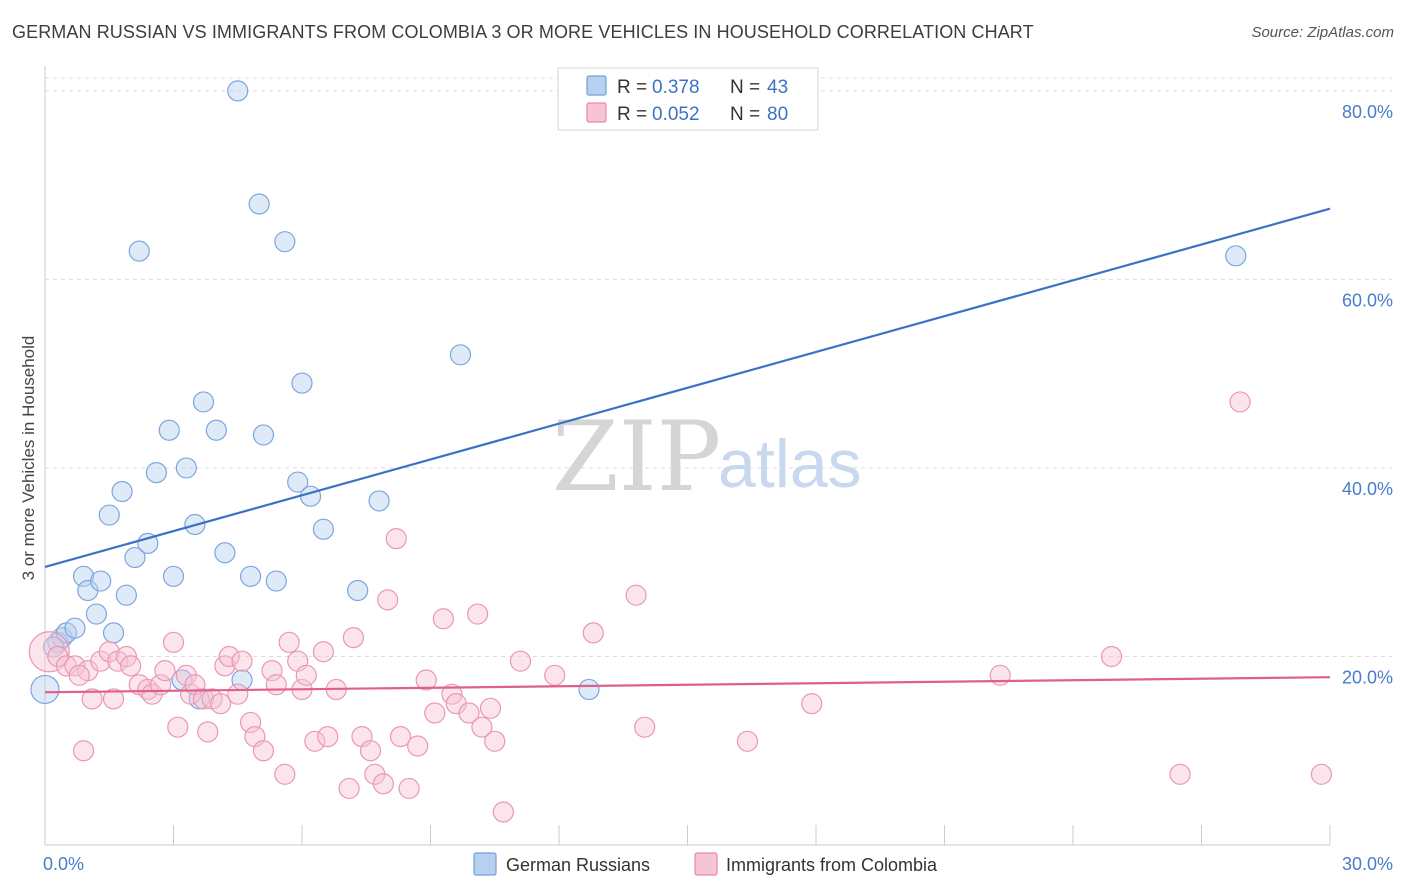 Image resolution: width=1406 pixels, height=892 pixels. Describe the element at coordinates (832, 865) in the screenshot. I see `bottom-legend-label-immigrants-colombia: Immigrants from Colombia` at that location.